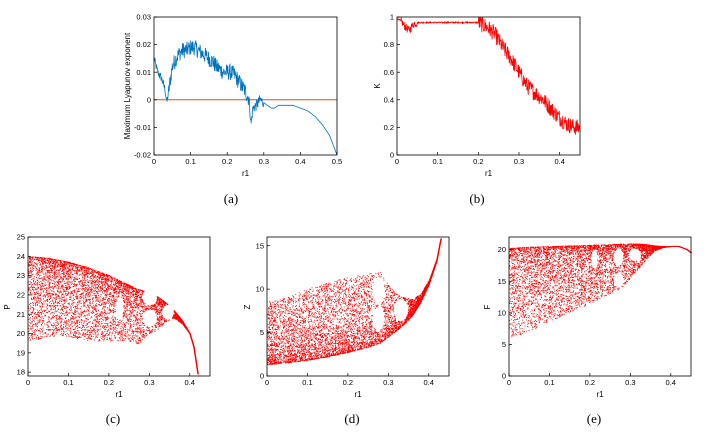 The width and height of the screenshot is (706, 432). I want to click on plot-a-series-line, so click(245, 98).